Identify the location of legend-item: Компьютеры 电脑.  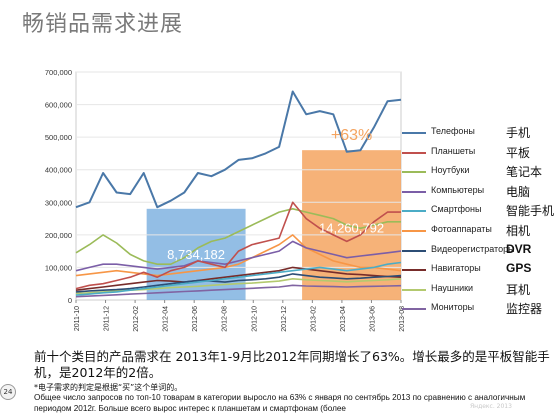
(479, 193).